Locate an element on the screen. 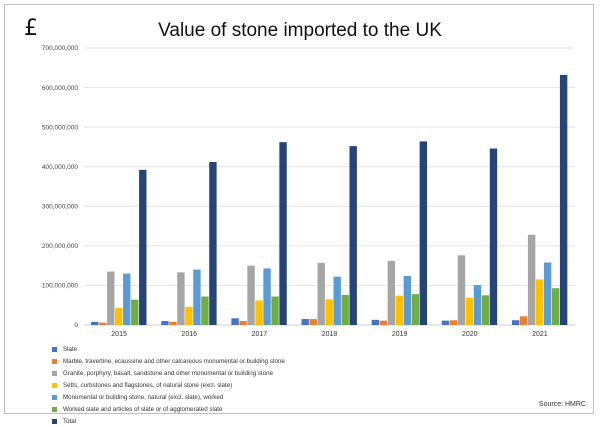 The width and height of the screenshot is (600, 427). x-tick-label: 2020 is located at coordinates (470, 334).